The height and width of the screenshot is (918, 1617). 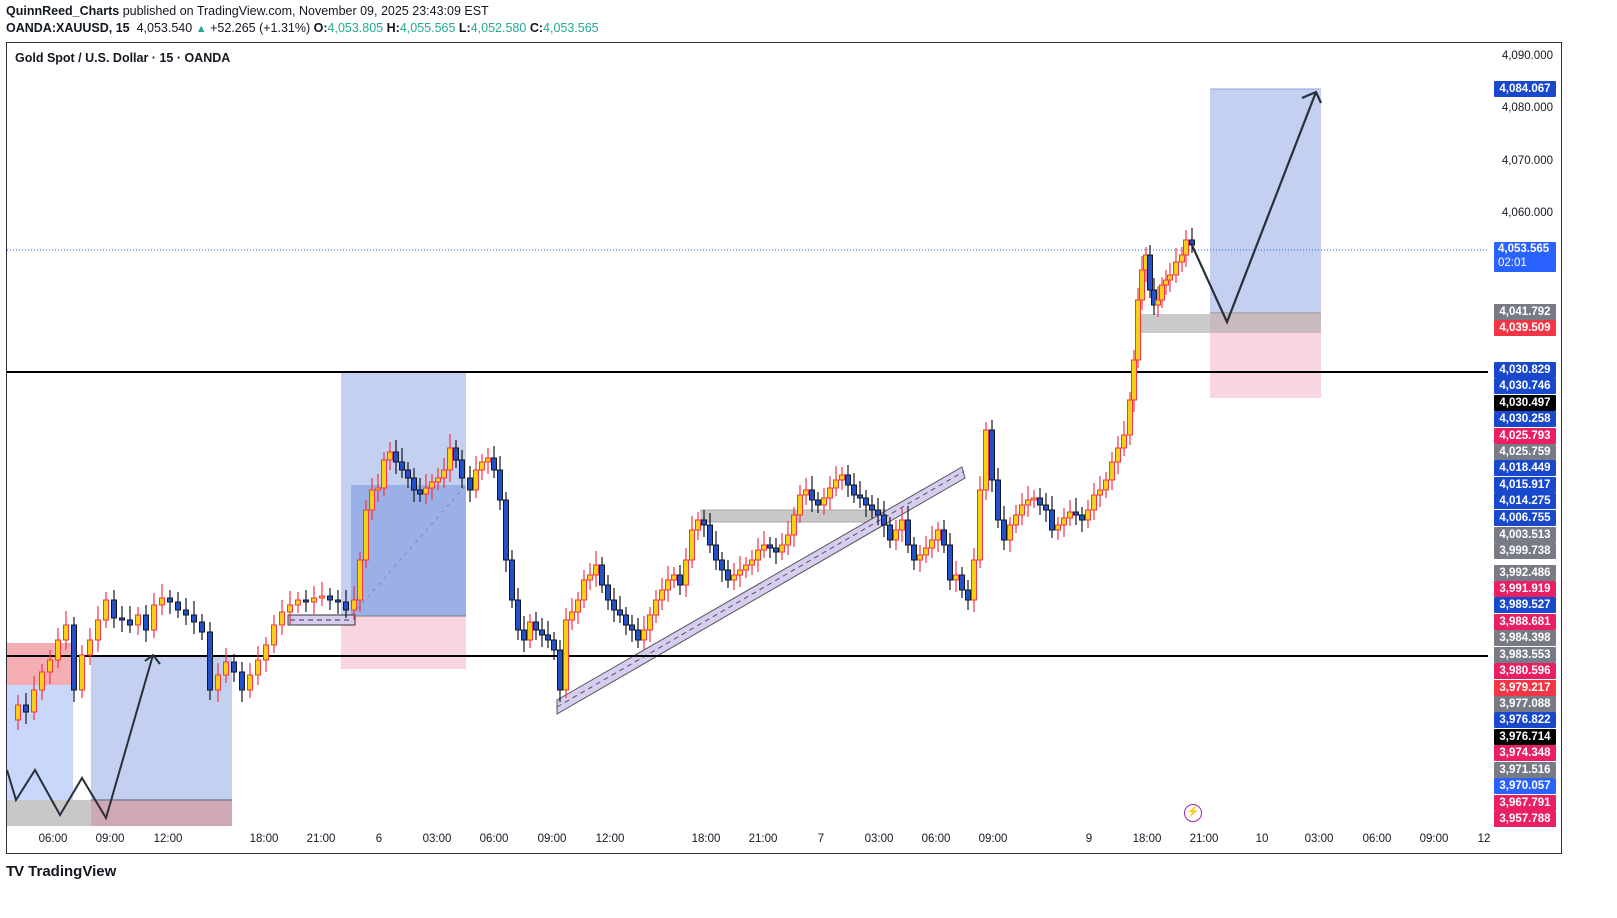 I want to click on price-label: 3,957.788, so click(x=1525, y=819).